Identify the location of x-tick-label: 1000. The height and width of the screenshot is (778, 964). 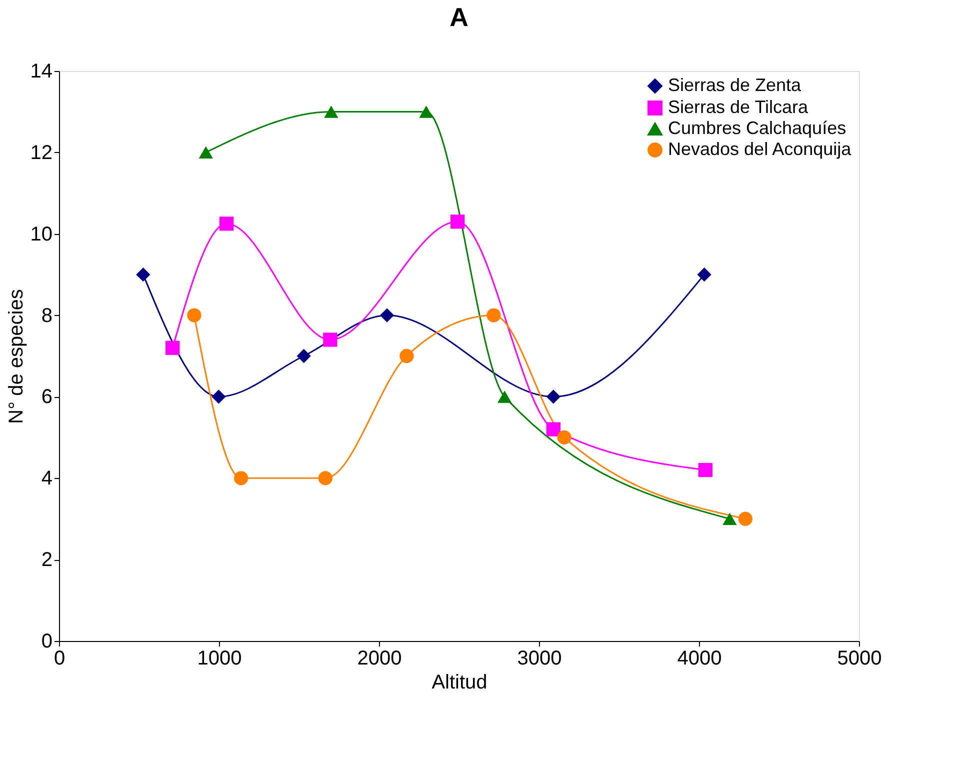
(219, 659).